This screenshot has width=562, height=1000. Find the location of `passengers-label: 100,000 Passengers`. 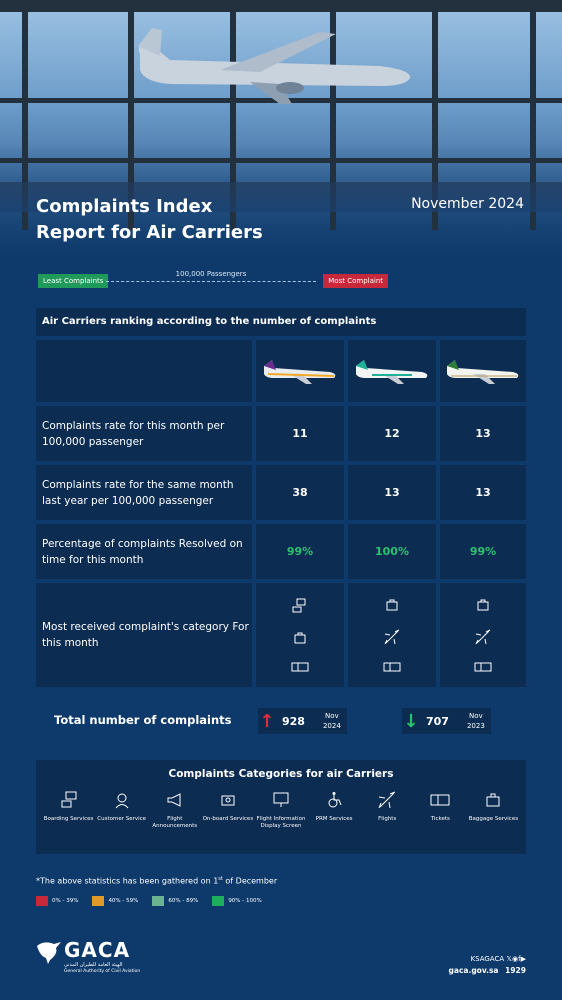

passengers-label: 100,000 Passengers is located at coordinates (211, 274).